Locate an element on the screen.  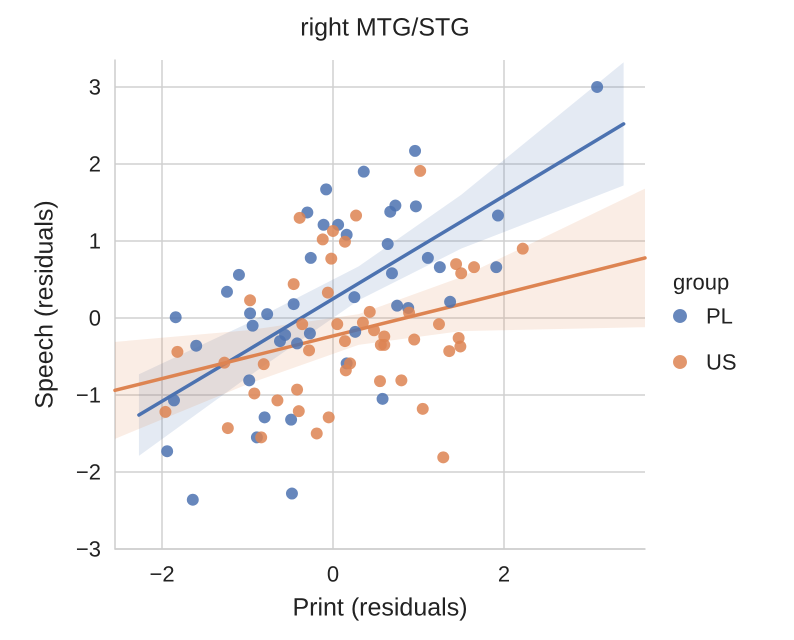
y-tick-label: −3 is located at coordinates (88, 549).